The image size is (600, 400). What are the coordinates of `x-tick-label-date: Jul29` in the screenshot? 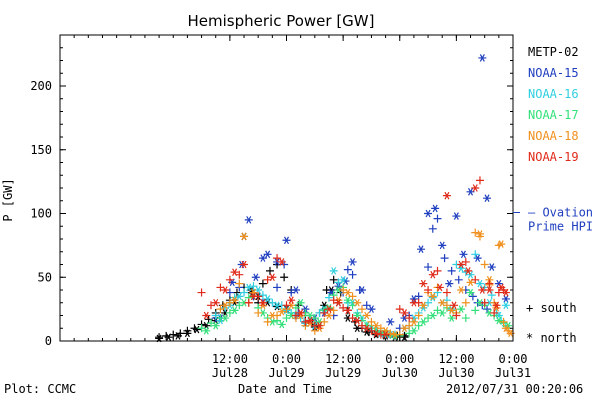 It's located at (286, 373).